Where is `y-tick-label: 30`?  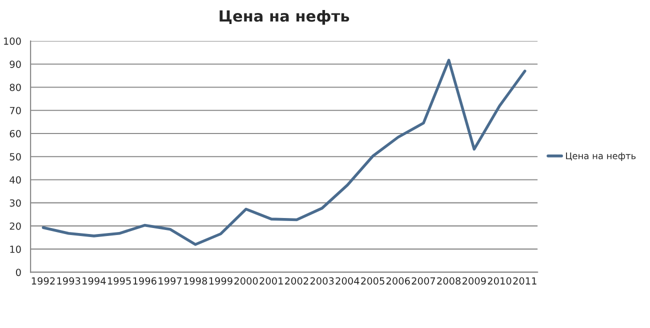
y-tick-label: 30 is located at coordinates (15, 203).